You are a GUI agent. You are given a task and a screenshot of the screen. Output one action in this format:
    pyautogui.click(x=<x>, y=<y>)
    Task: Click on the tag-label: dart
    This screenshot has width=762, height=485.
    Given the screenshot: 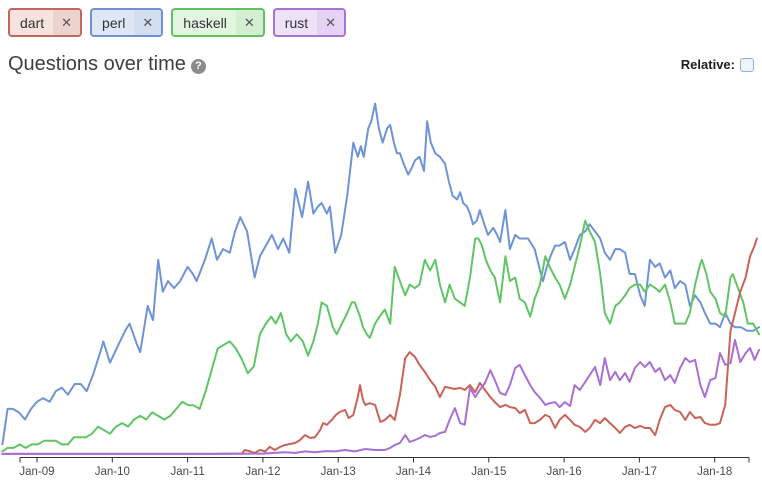 What is the action you would take?
    pyautogui.click(x=32, y=22)
    